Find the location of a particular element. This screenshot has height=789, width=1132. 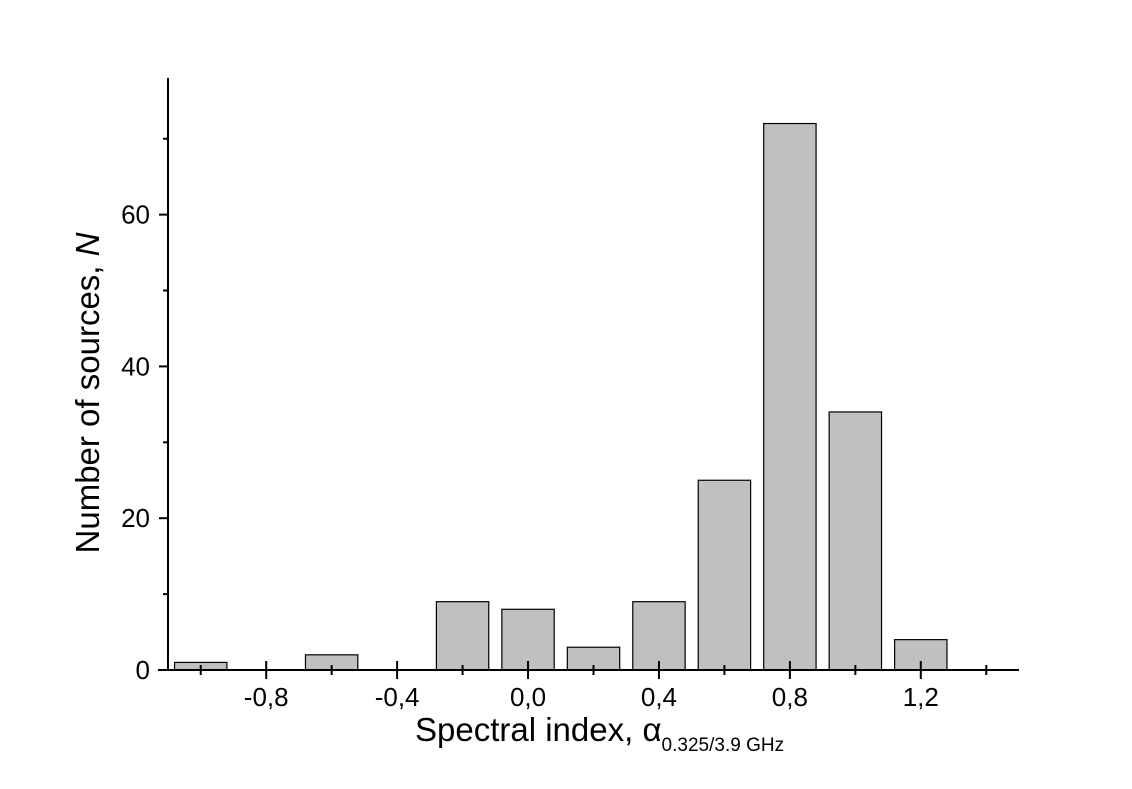

y-axis-title: Number of sources, N is located at coordinates (87, 392).